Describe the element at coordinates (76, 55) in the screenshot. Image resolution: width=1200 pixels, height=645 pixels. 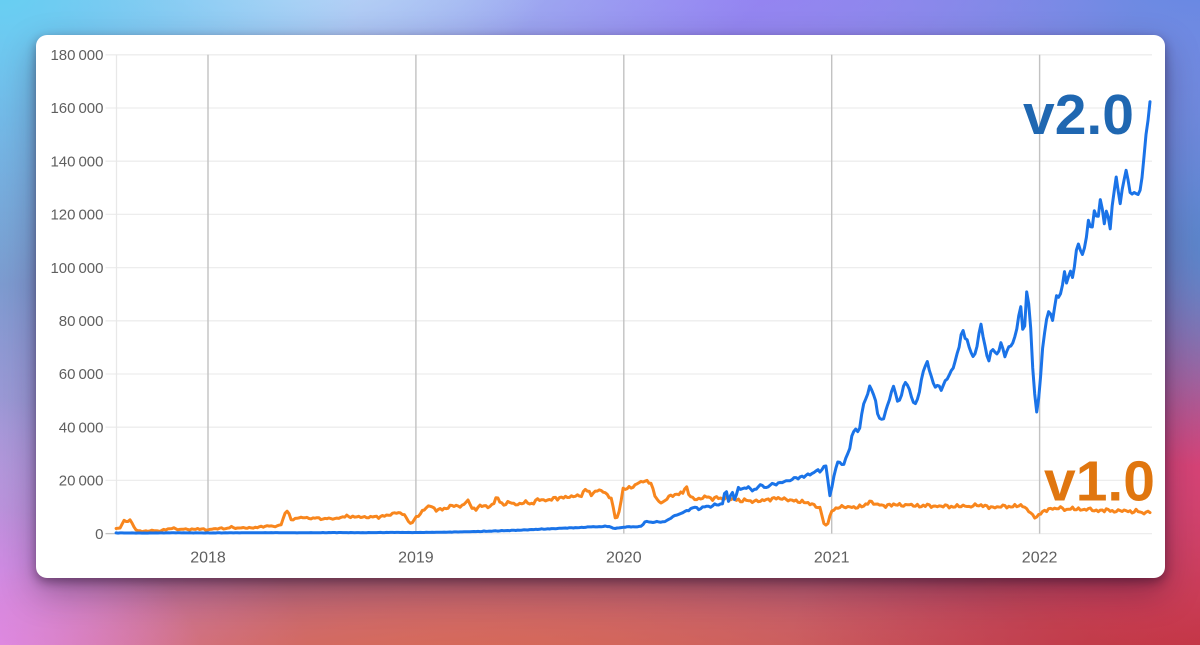
I see `svg-text: 180 000` at that location.